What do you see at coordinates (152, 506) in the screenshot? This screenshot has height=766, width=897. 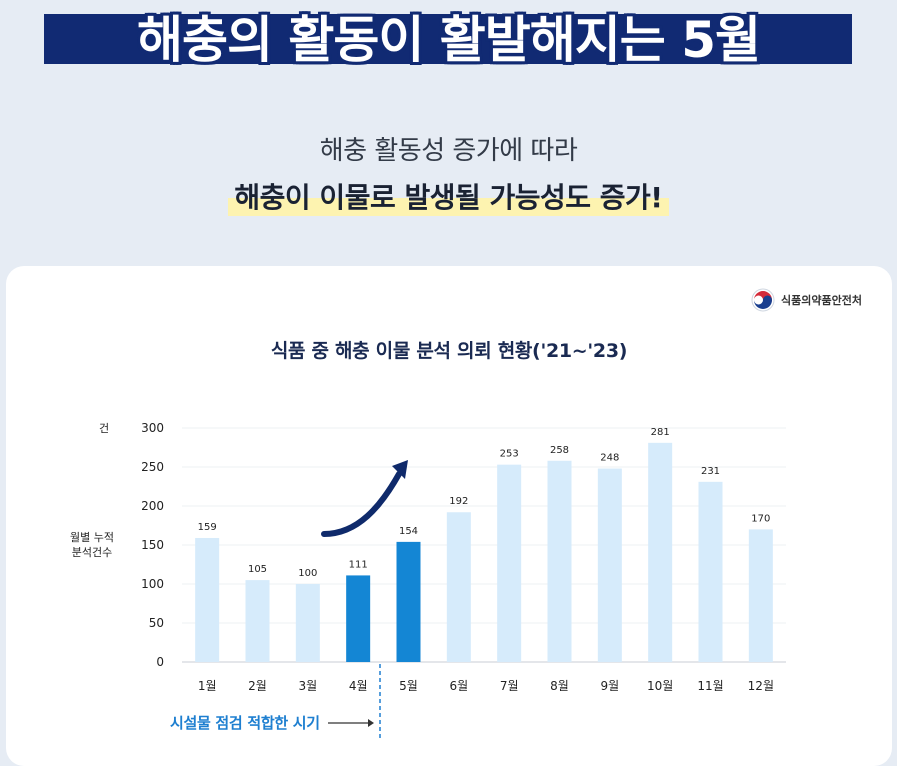 I see `y-tick-label: 200` at bounding box center [152, 506].